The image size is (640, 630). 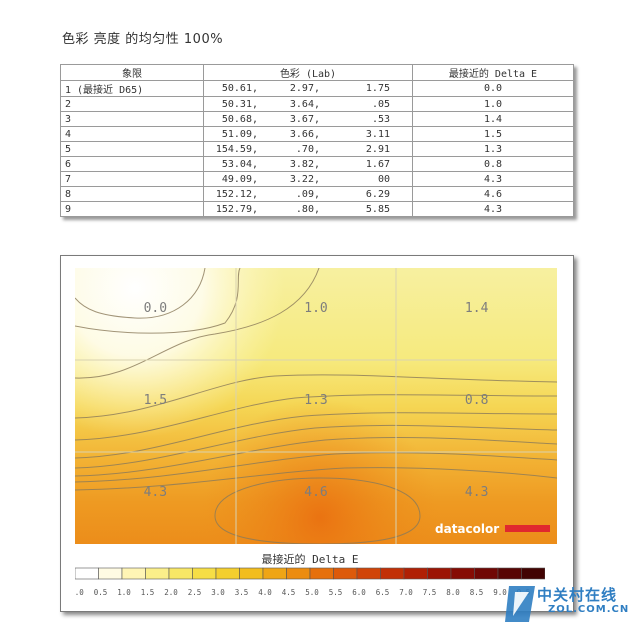 What do you see at coordinates (132, 88) in the screenshot?
I see `quadrant-cell: 1 (最接近 D65)` at bounding box center [132, 88].